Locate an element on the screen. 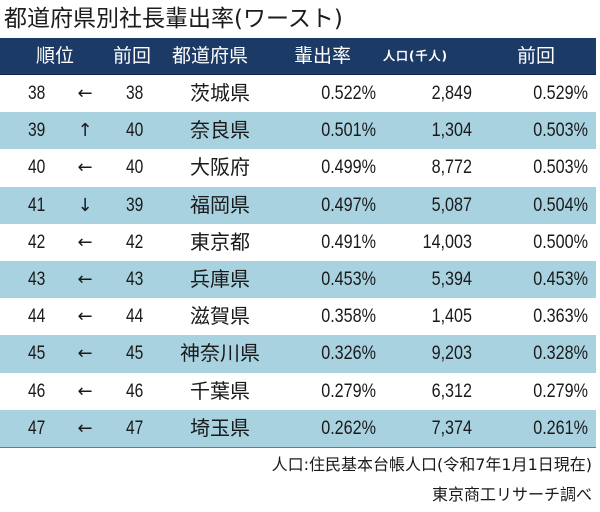  prefecture-cell: 奈良県 is located at coordinates (220, 130).